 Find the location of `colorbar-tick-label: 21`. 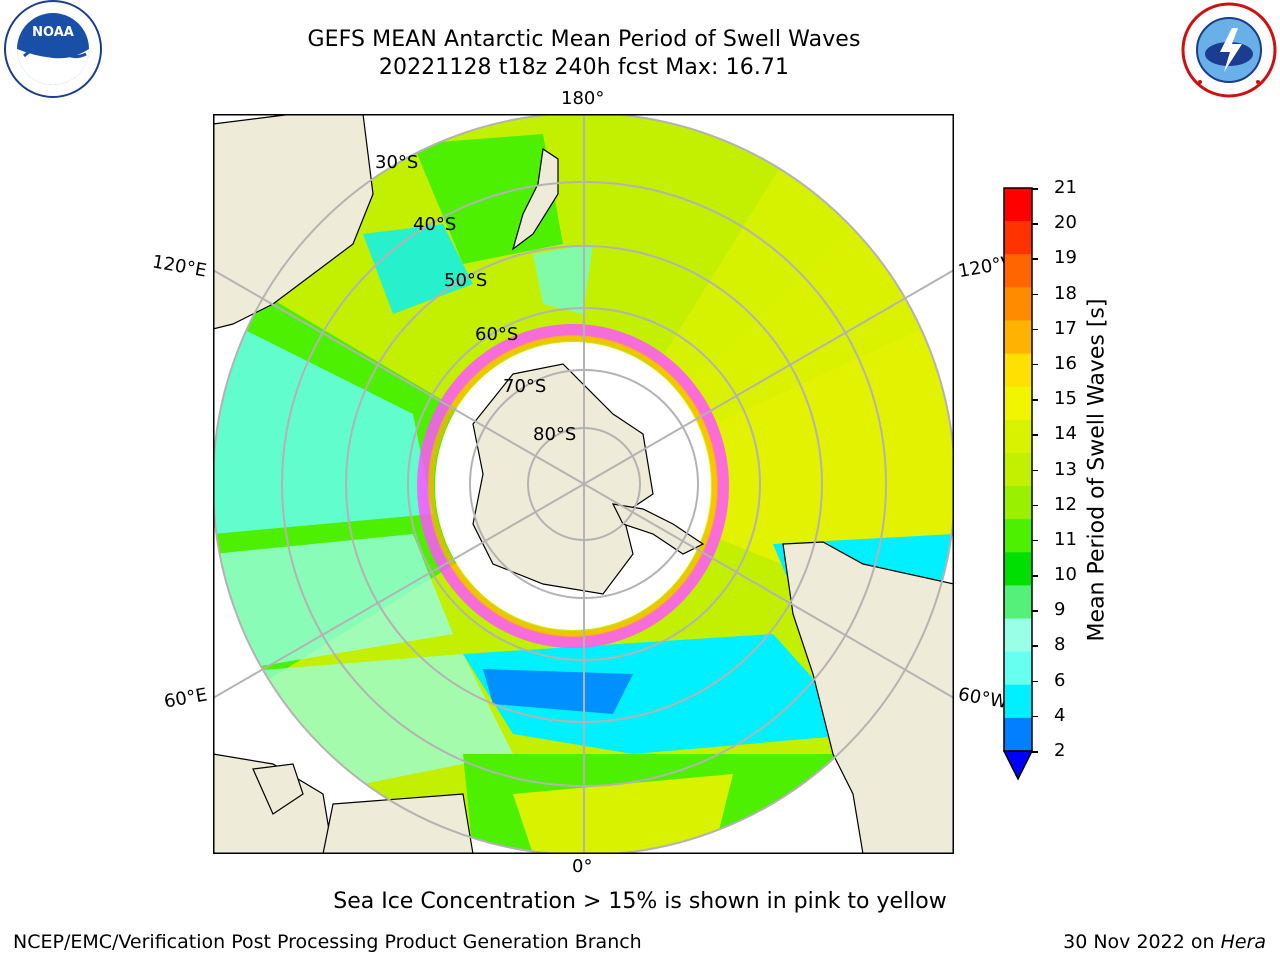

colorbar-tick-label: 21 is located at coordinates (1065, 187).